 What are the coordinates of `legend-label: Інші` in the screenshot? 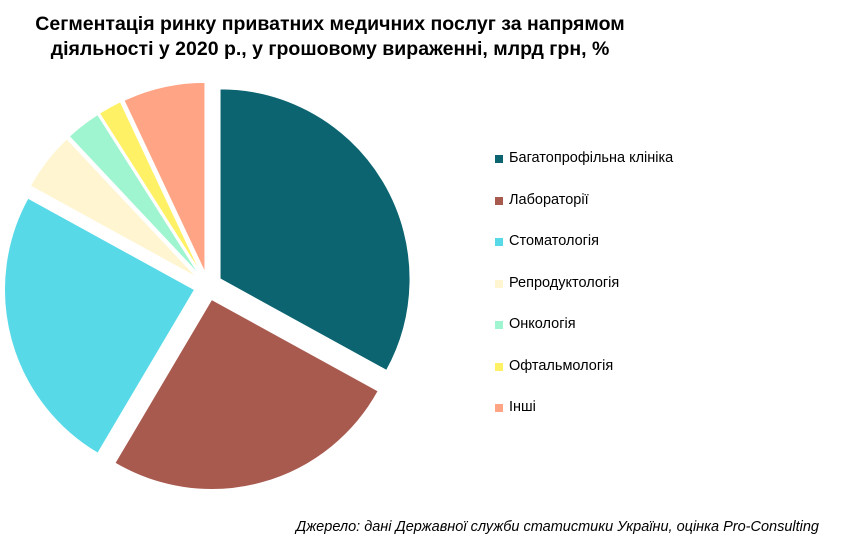 It's located at (522, 407).